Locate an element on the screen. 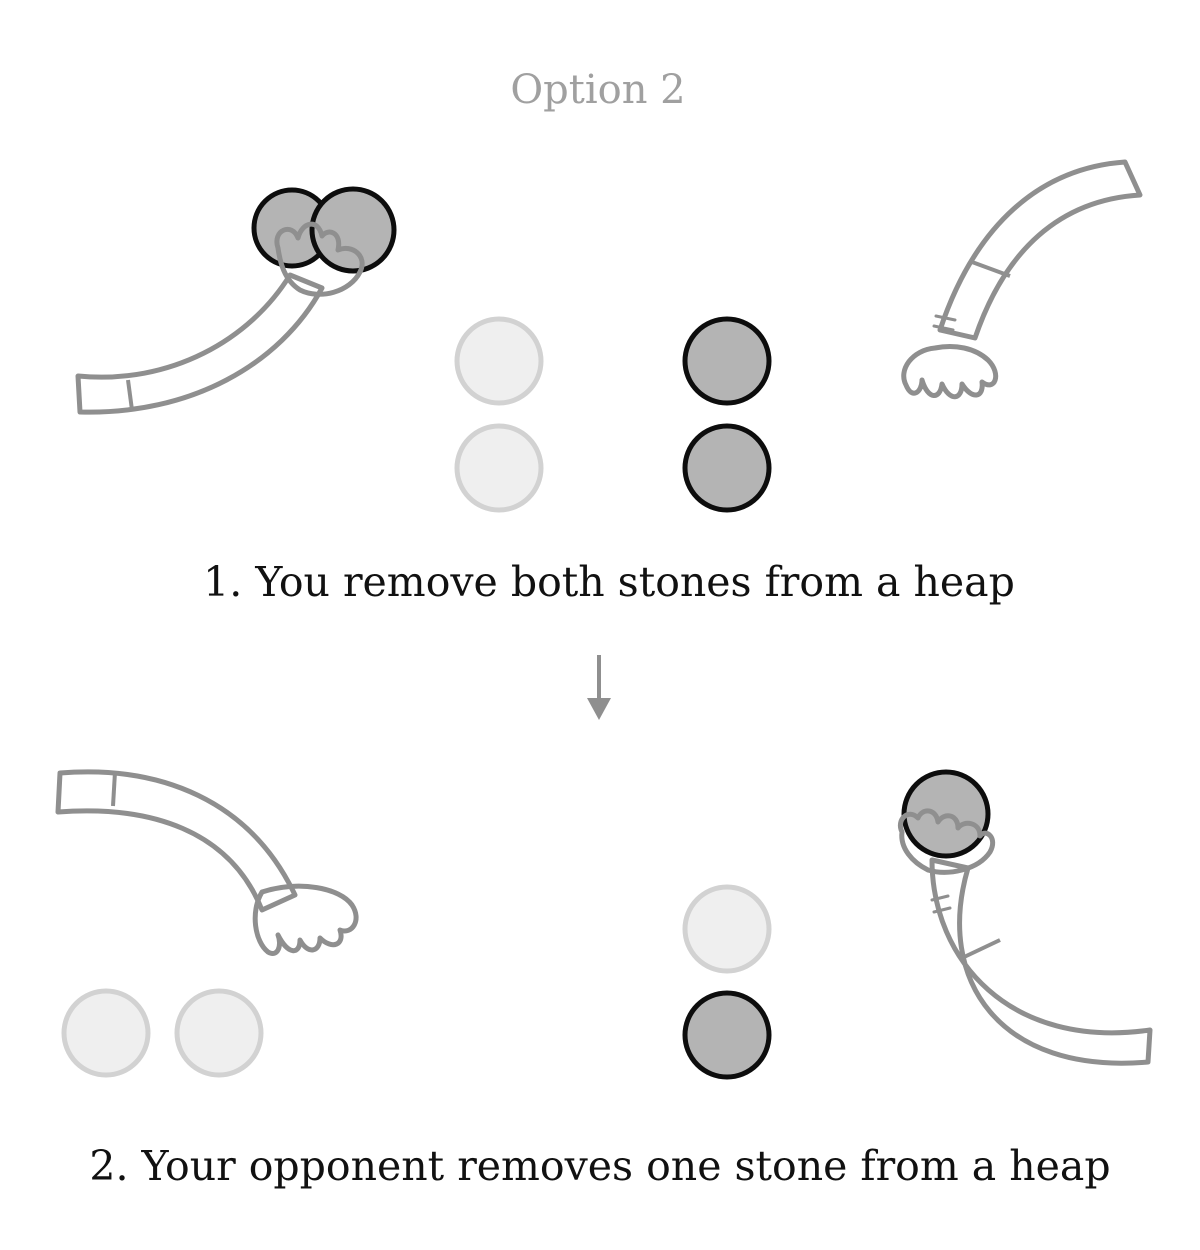 The height and width of the screenshot is (1250, 1200). remaining-heap-stone-removed is located at coordinates (727, 929).